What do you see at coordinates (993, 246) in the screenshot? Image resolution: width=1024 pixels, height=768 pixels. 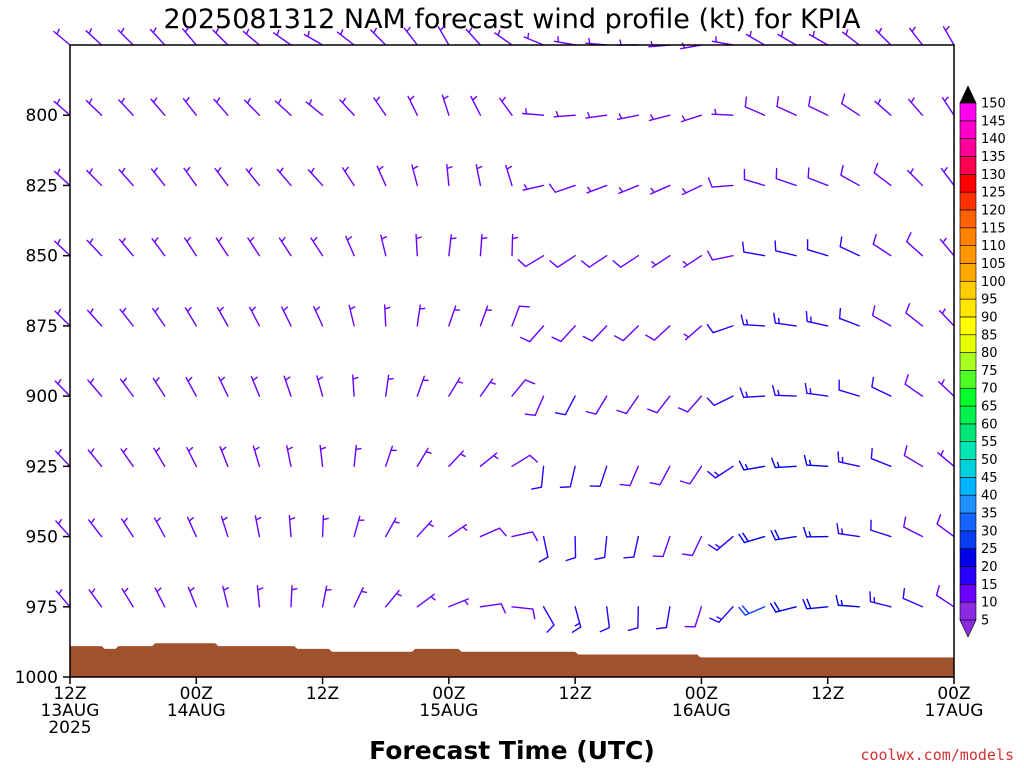 I see `colorbar-label: 110` at bounding box center [993, 246].